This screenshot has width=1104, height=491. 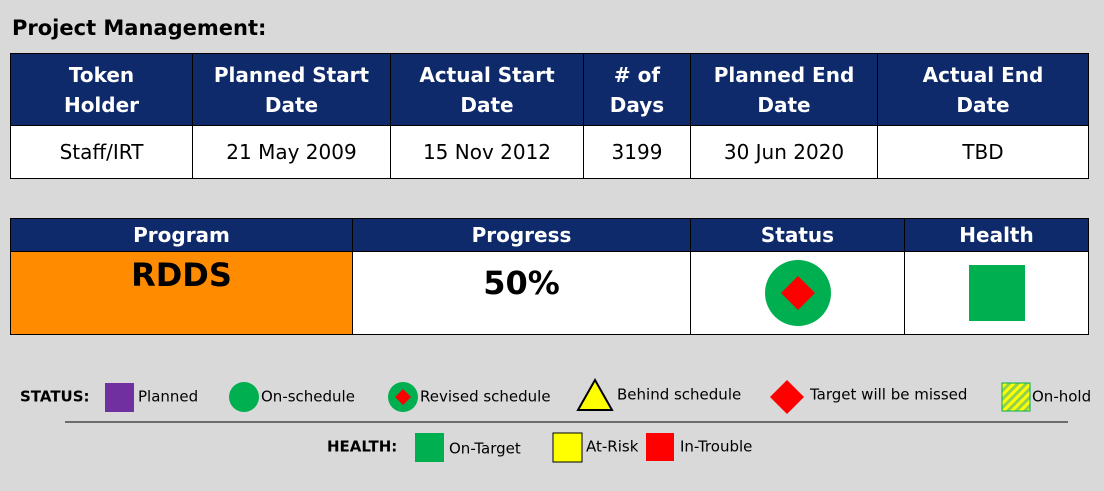 What do you see at coordinates (595, 394) in the screenshot?
I see `behind-icon` at bounding box center [595, 394].